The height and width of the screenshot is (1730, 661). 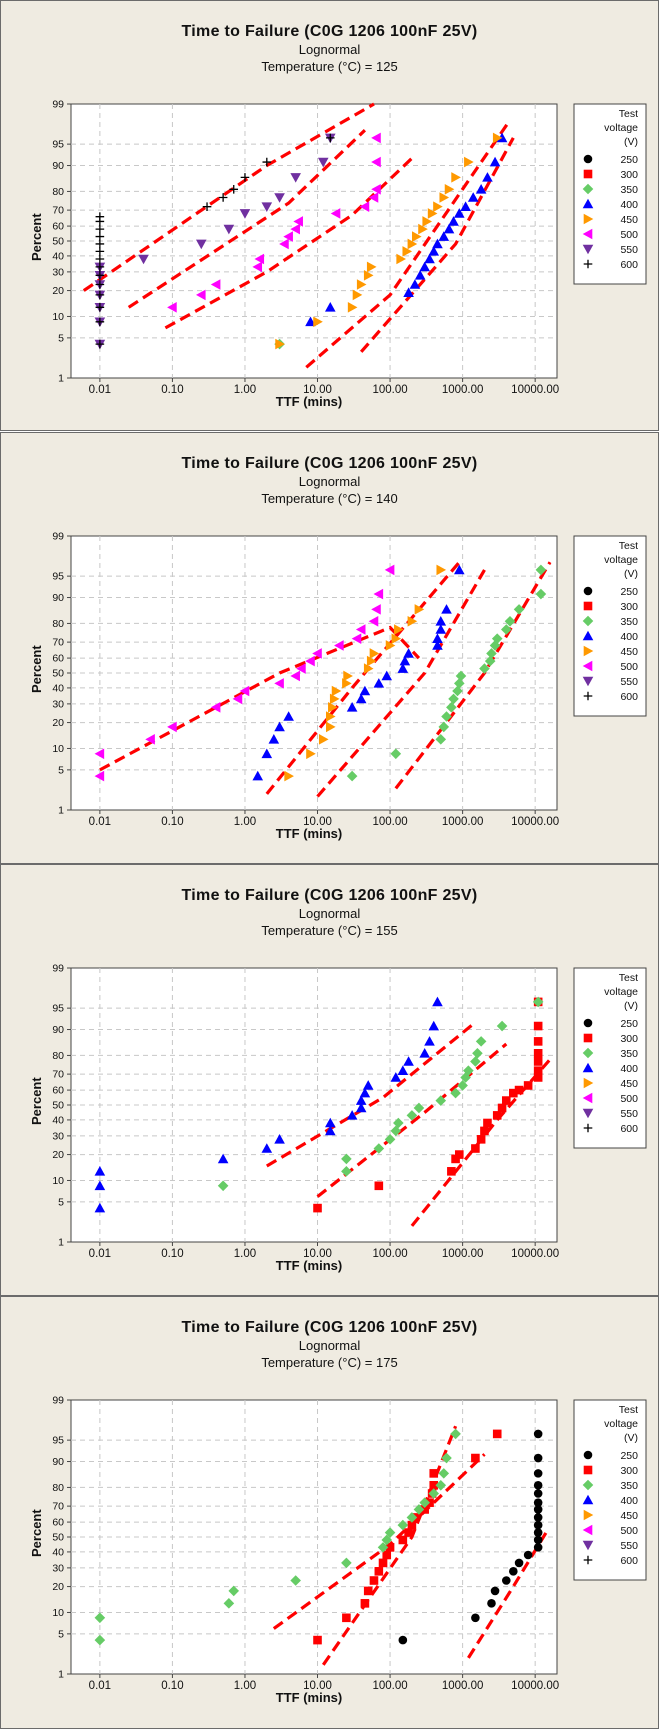 What do you see at coordinates (58, 723) in the screenshot?
I see `y-tick-label: 20` at bounding box center [58, 723].